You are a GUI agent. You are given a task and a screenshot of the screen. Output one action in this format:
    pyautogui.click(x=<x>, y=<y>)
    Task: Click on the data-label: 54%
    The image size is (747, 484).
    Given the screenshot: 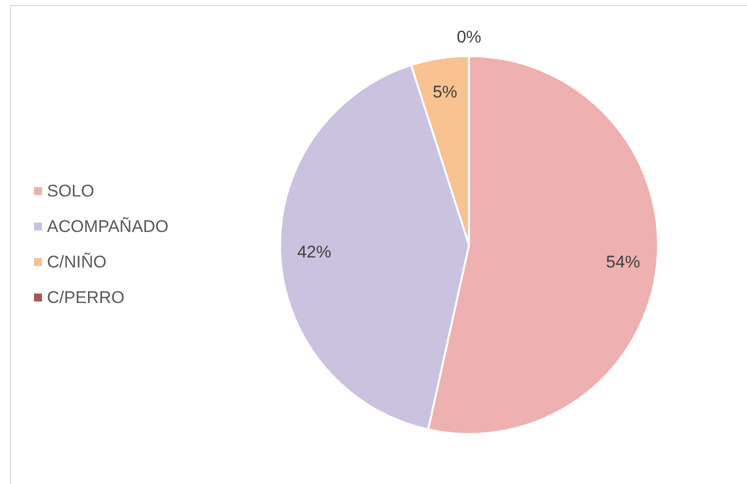 What is the action you would take?
    pyautogui.click(x=623, y=262)
    